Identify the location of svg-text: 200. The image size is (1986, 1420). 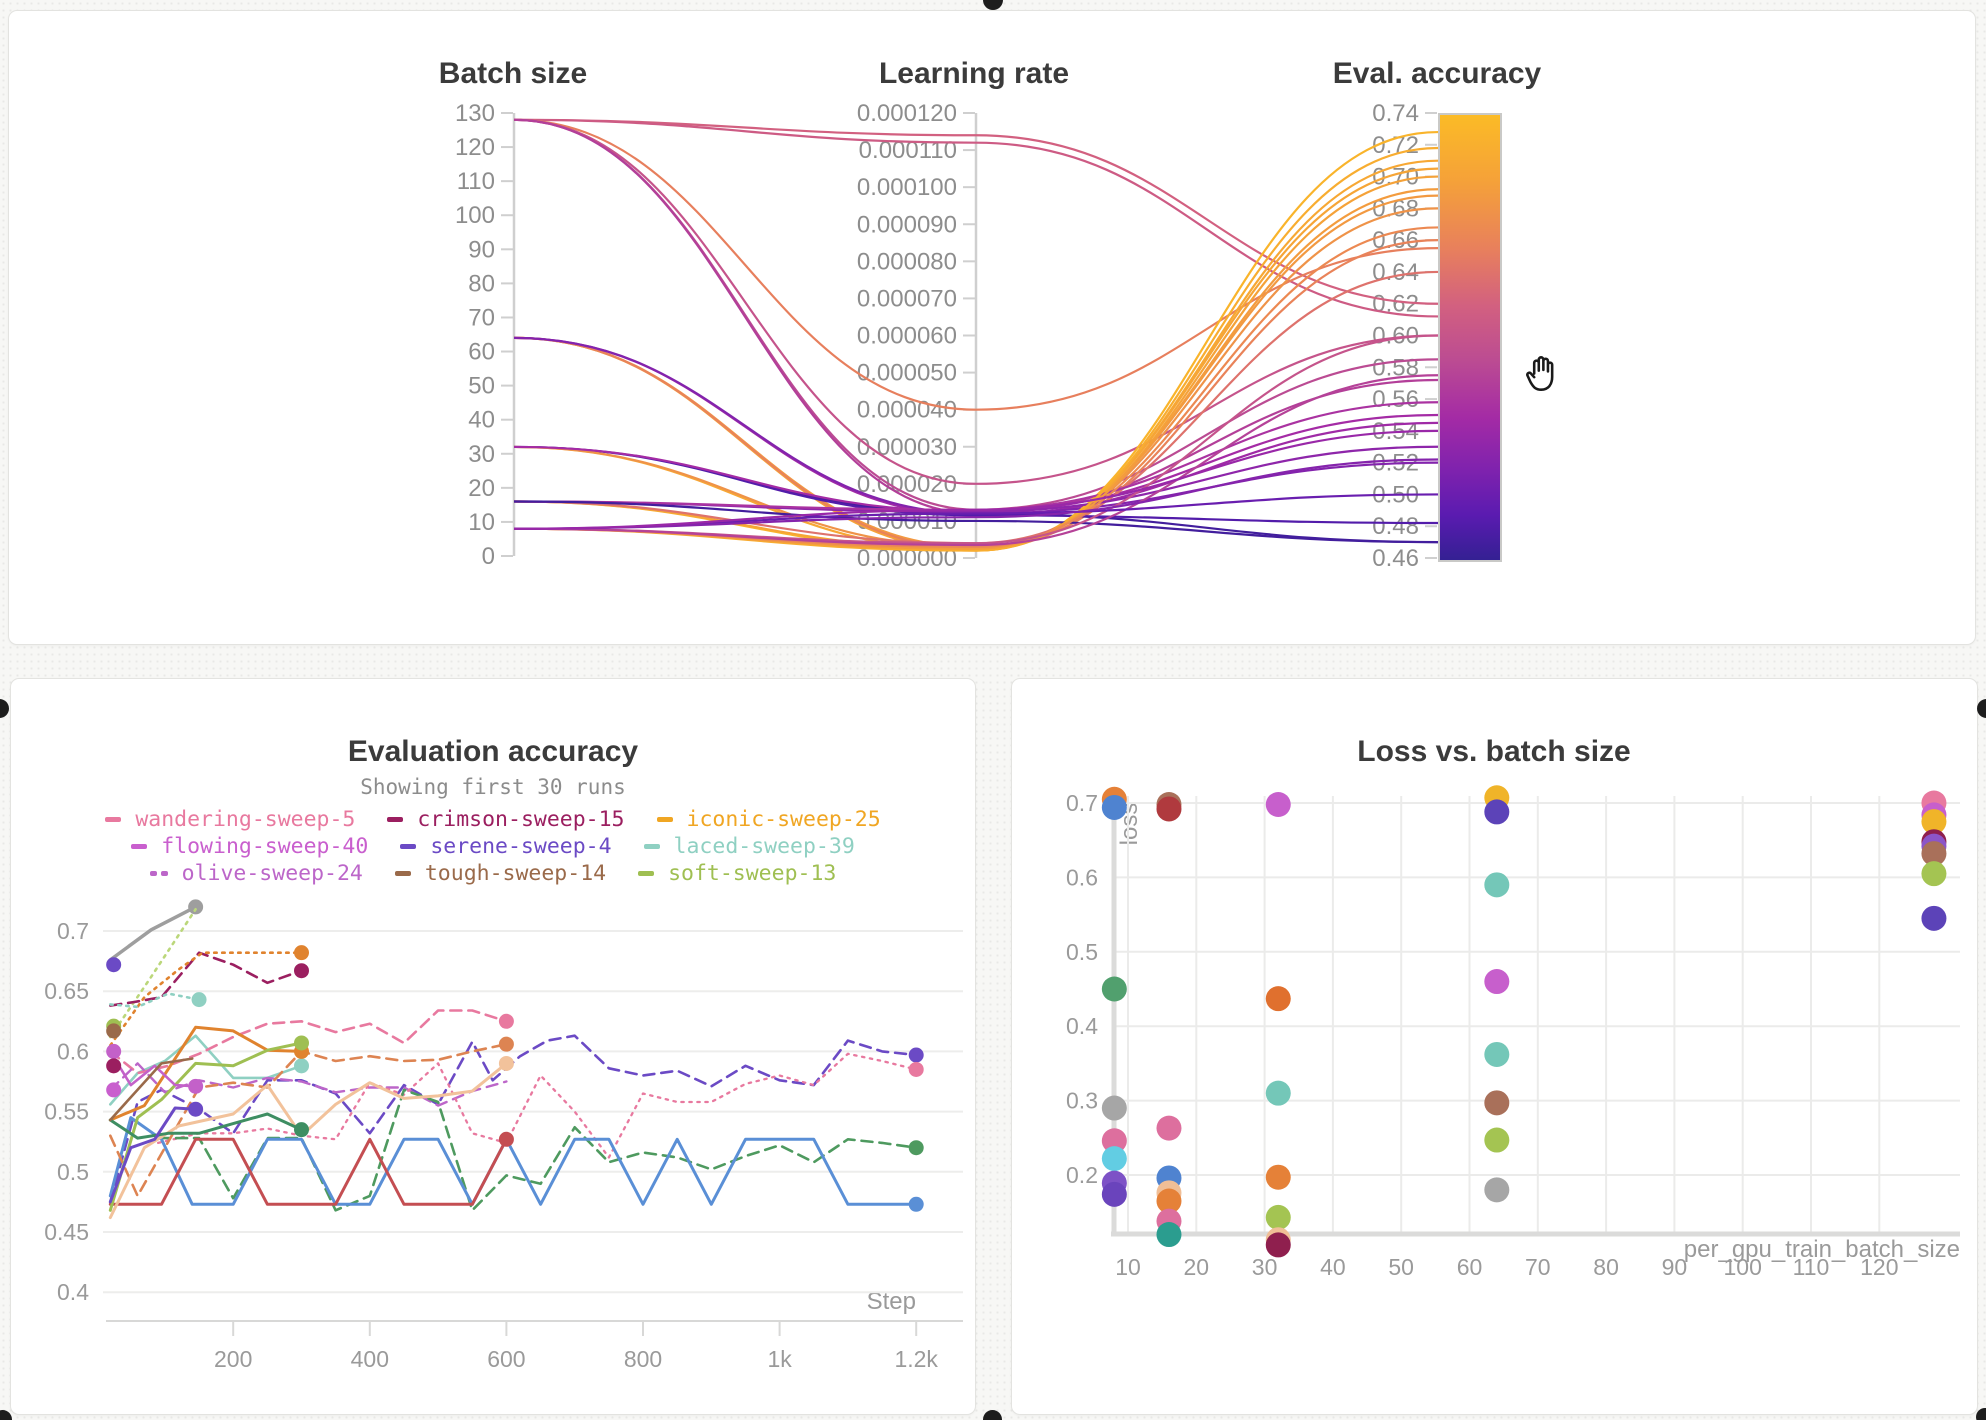
(233, 1359).